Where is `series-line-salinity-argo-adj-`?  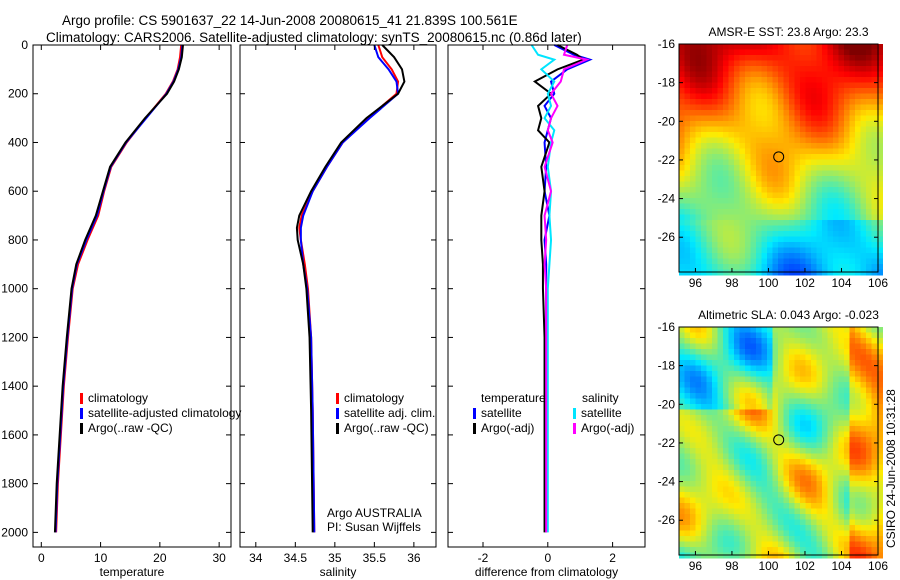 series-line-salinity-argo-adj- is located at coordinates (566, 288).